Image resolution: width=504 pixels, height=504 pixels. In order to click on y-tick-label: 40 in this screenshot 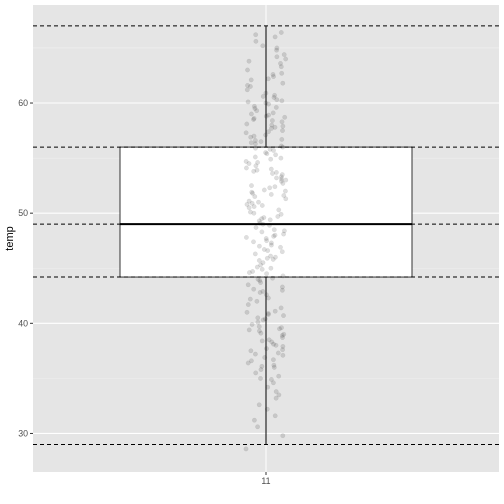, I will do `click(23, 323)`.